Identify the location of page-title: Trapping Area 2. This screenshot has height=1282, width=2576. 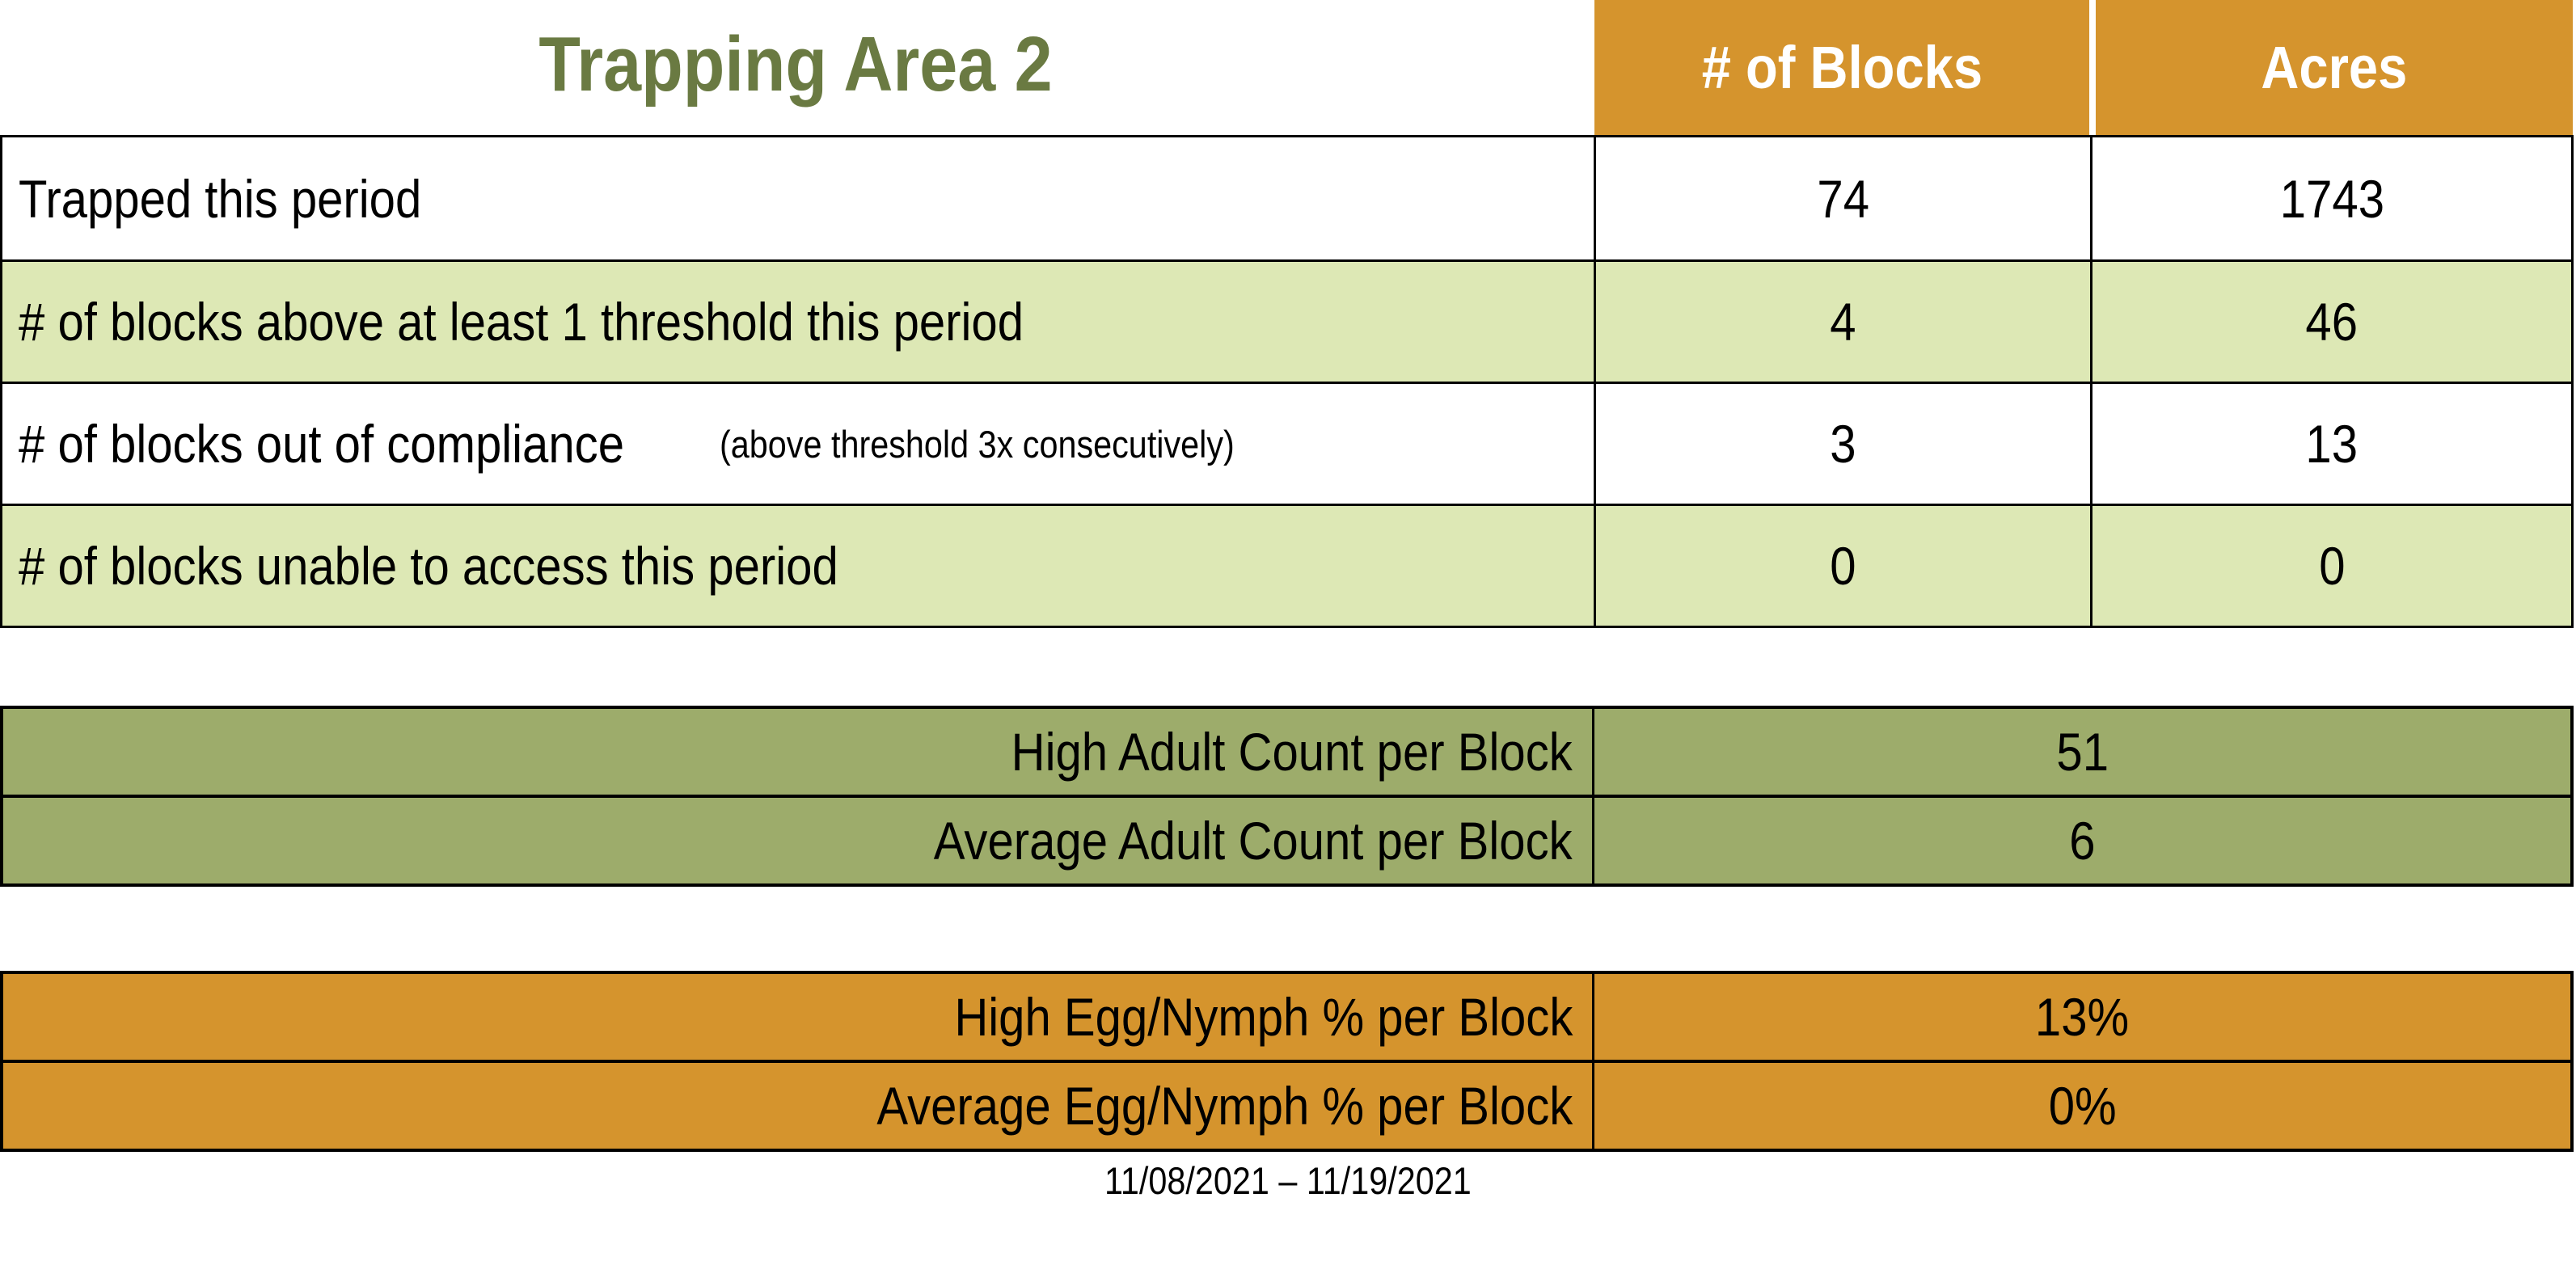
(795, 64).